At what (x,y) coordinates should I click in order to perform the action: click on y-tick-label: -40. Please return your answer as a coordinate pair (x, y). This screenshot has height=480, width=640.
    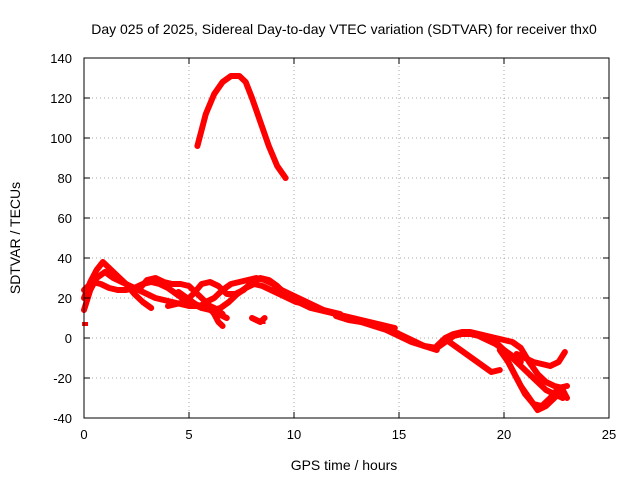
    Looking at the image, I should click on (62, 418).